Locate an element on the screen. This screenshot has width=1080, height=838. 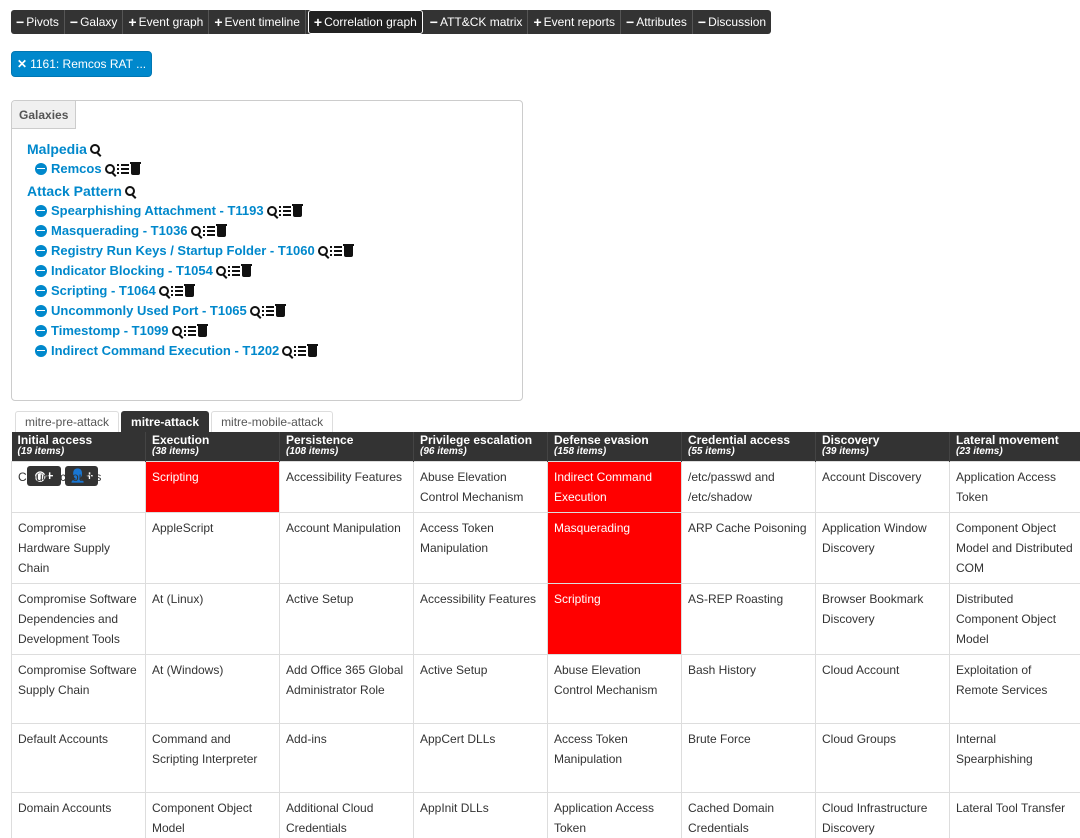
matrix-cell: Additional Cloud Credentials is located at coordinates (346, 814).